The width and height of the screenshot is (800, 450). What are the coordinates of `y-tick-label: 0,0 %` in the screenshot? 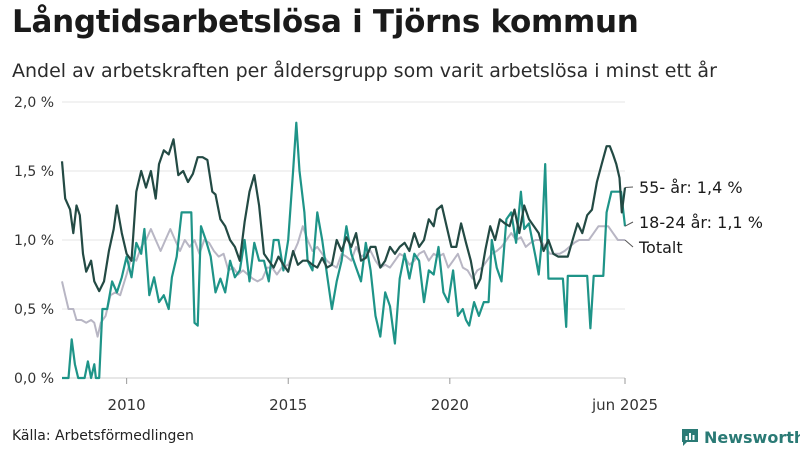 It's located at (34, 379).